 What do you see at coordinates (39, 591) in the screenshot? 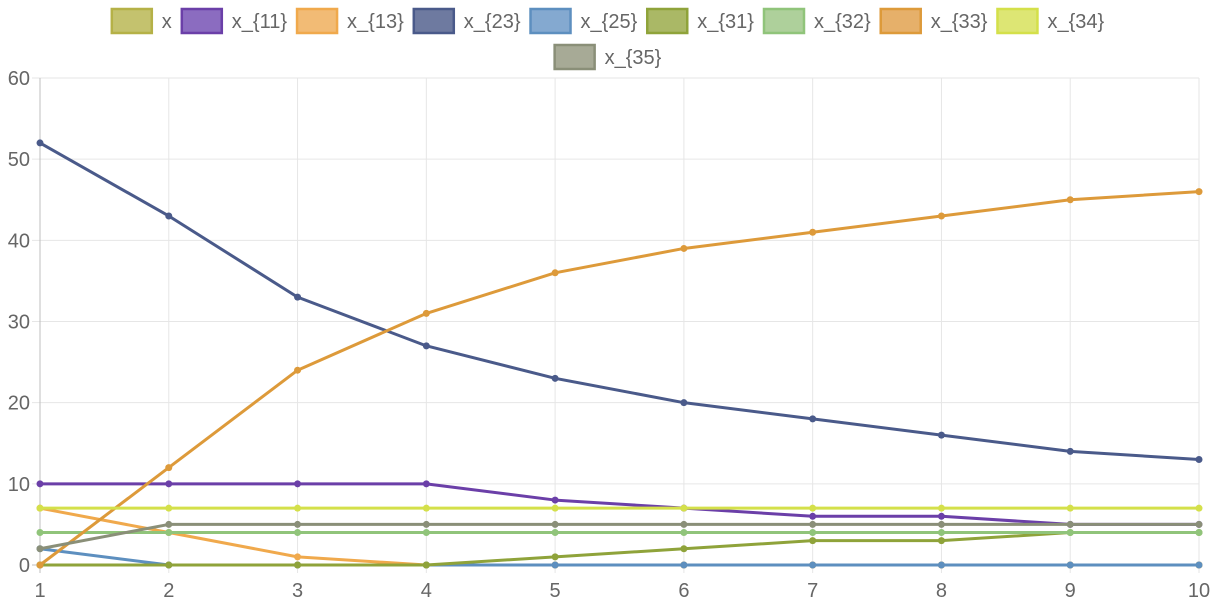
I see `x-tick-label: 1` at bounding box center [39, 591].